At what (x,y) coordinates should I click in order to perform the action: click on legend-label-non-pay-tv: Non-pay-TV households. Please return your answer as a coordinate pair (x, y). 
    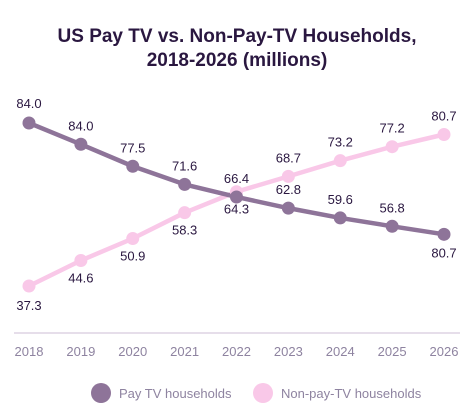
    Looking at the image, I should click on (351, 393).